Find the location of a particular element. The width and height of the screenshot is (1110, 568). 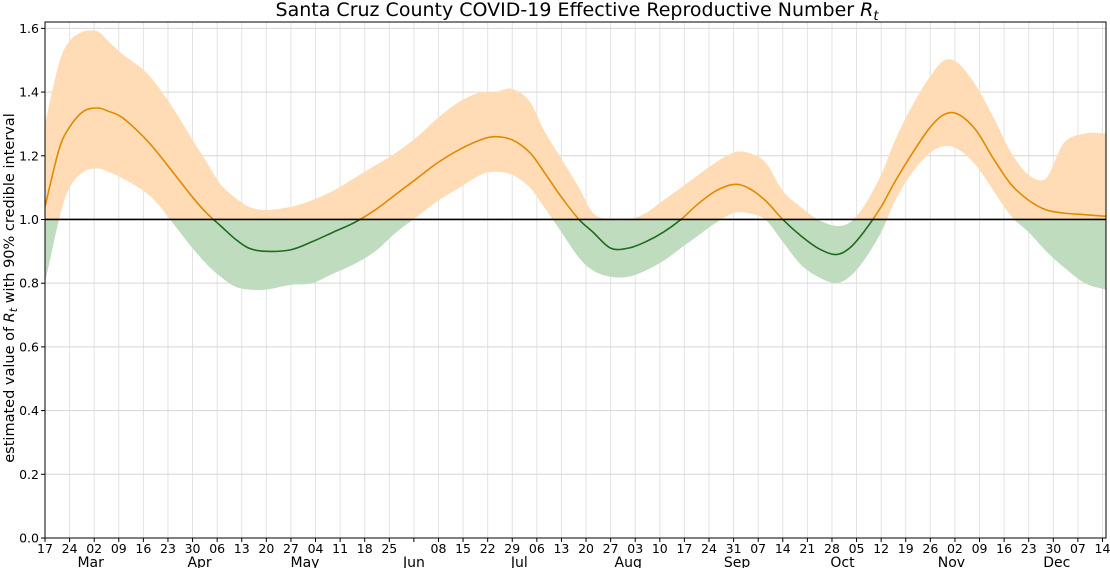

x-tick-label: 03 is located at coordinates (635, 548).